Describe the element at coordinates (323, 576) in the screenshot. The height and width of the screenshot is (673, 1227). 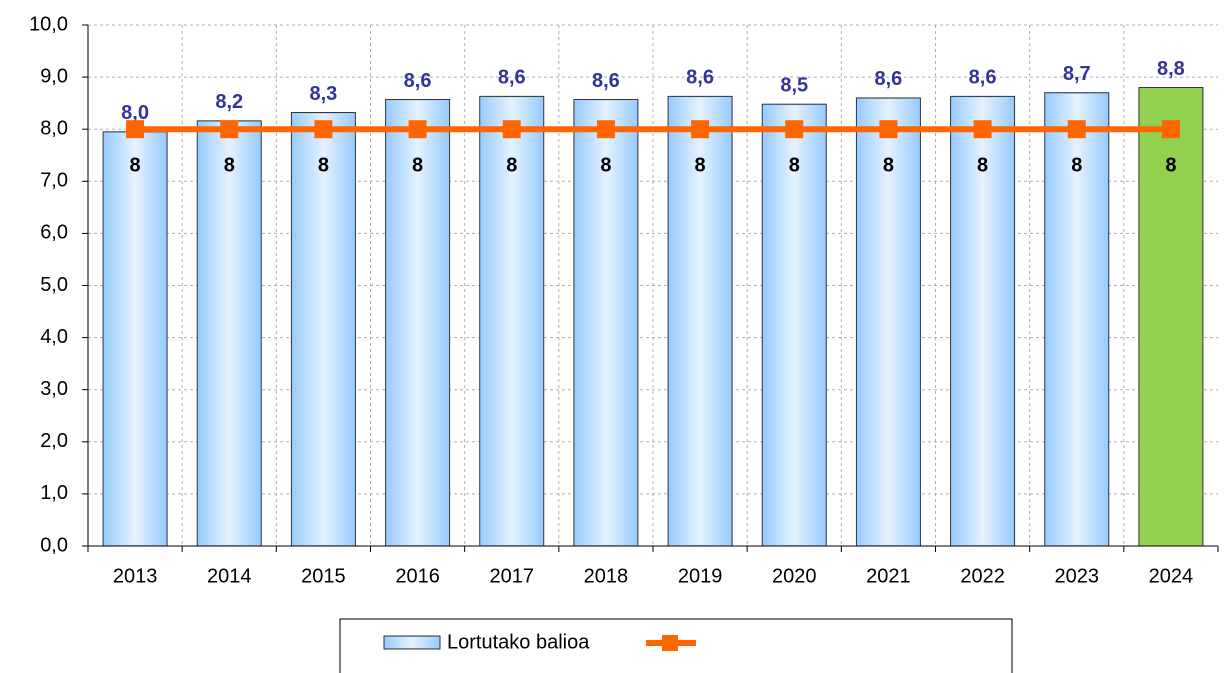
I see `x-tick-label: 2015` at that location.